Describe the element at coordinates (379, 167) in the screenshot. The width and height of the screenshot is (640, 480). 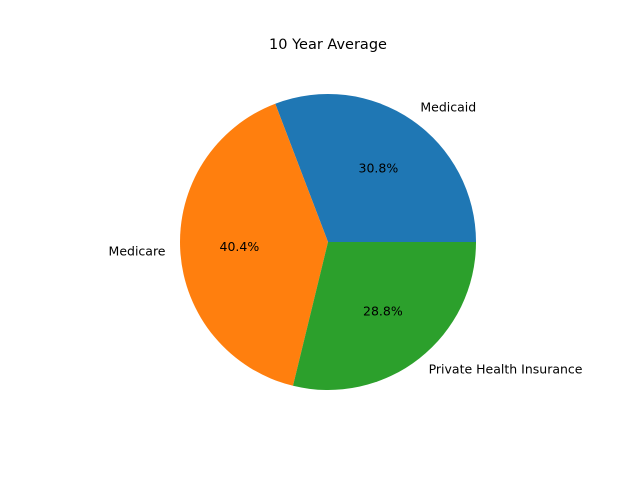
I see `percent-label-medicaid: 30.8%` at that location.